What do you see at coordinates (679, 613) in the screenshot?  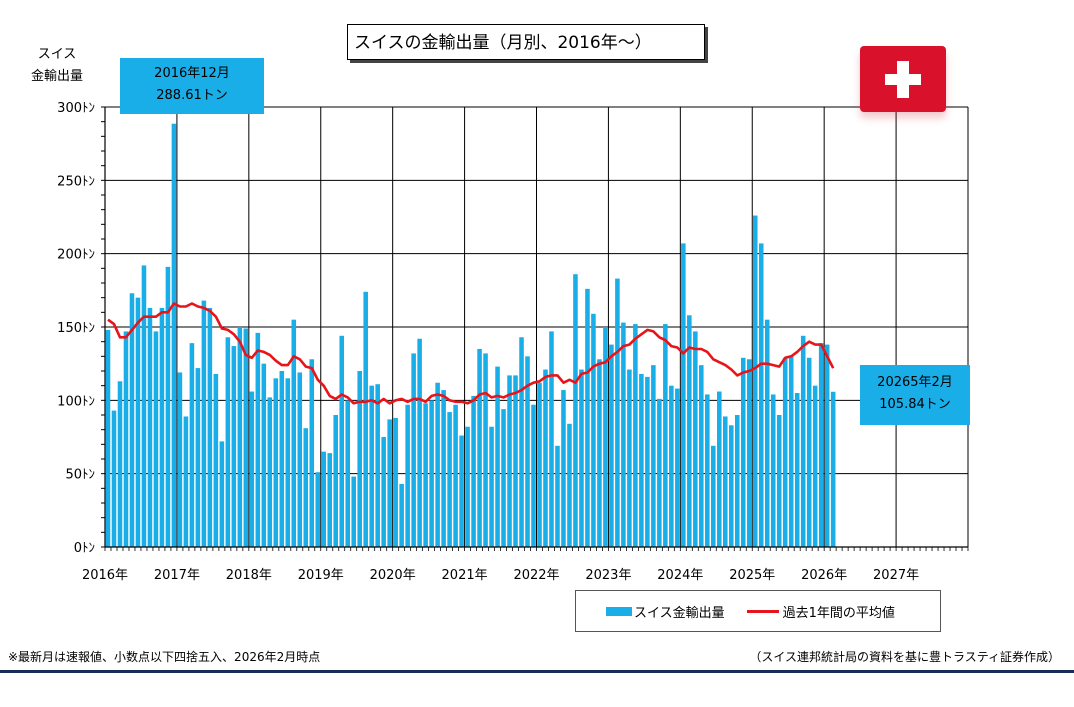 I see `legend-bar-label: スイス金輸出量` at bounding box center [679, 613].